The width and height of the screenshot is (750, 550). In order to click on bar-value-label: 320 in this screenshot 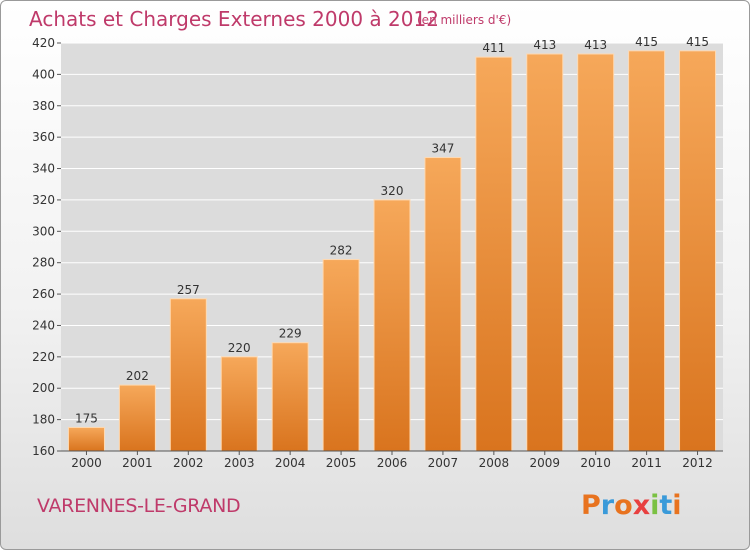, I will do `click(392, 191)`.